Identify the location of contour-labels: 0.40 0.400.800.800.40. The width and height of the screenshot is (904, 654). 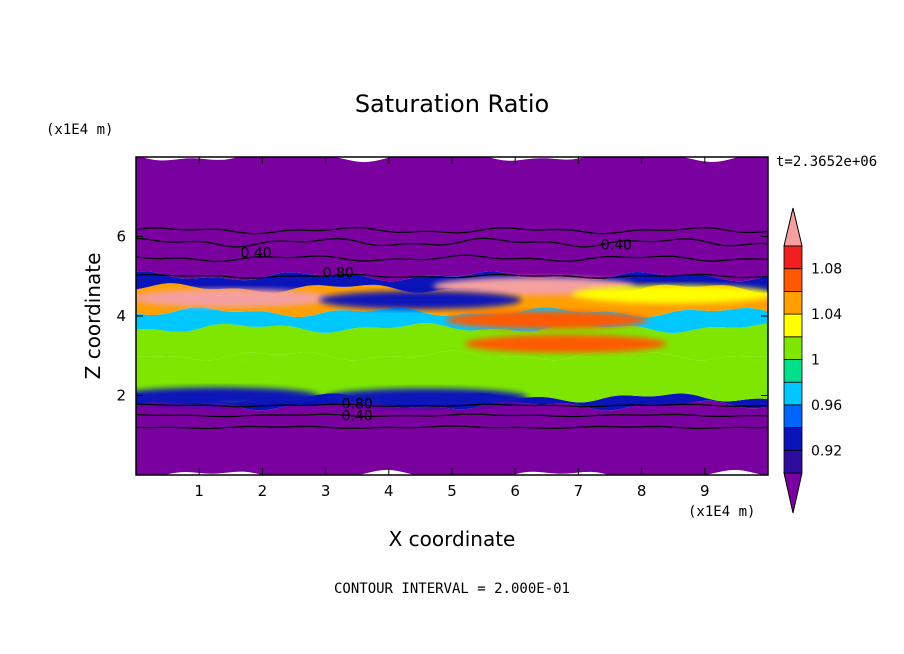
(435, 330).